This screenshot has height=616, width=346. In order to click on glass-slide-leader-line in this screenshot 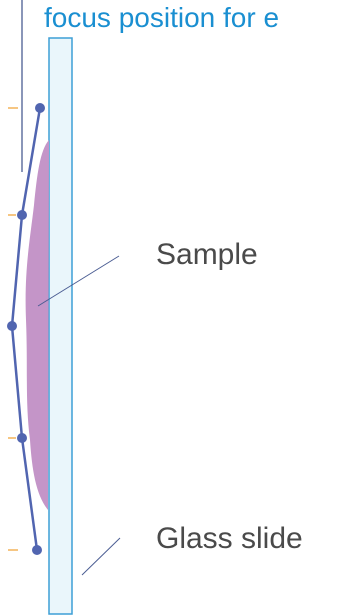, I will do `click(101, 556)`.